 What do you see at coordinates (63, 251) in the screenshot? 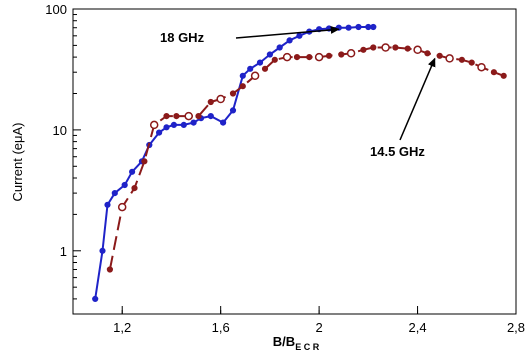
I see `y-tick-label: 1` at bounding box center [63, 251].